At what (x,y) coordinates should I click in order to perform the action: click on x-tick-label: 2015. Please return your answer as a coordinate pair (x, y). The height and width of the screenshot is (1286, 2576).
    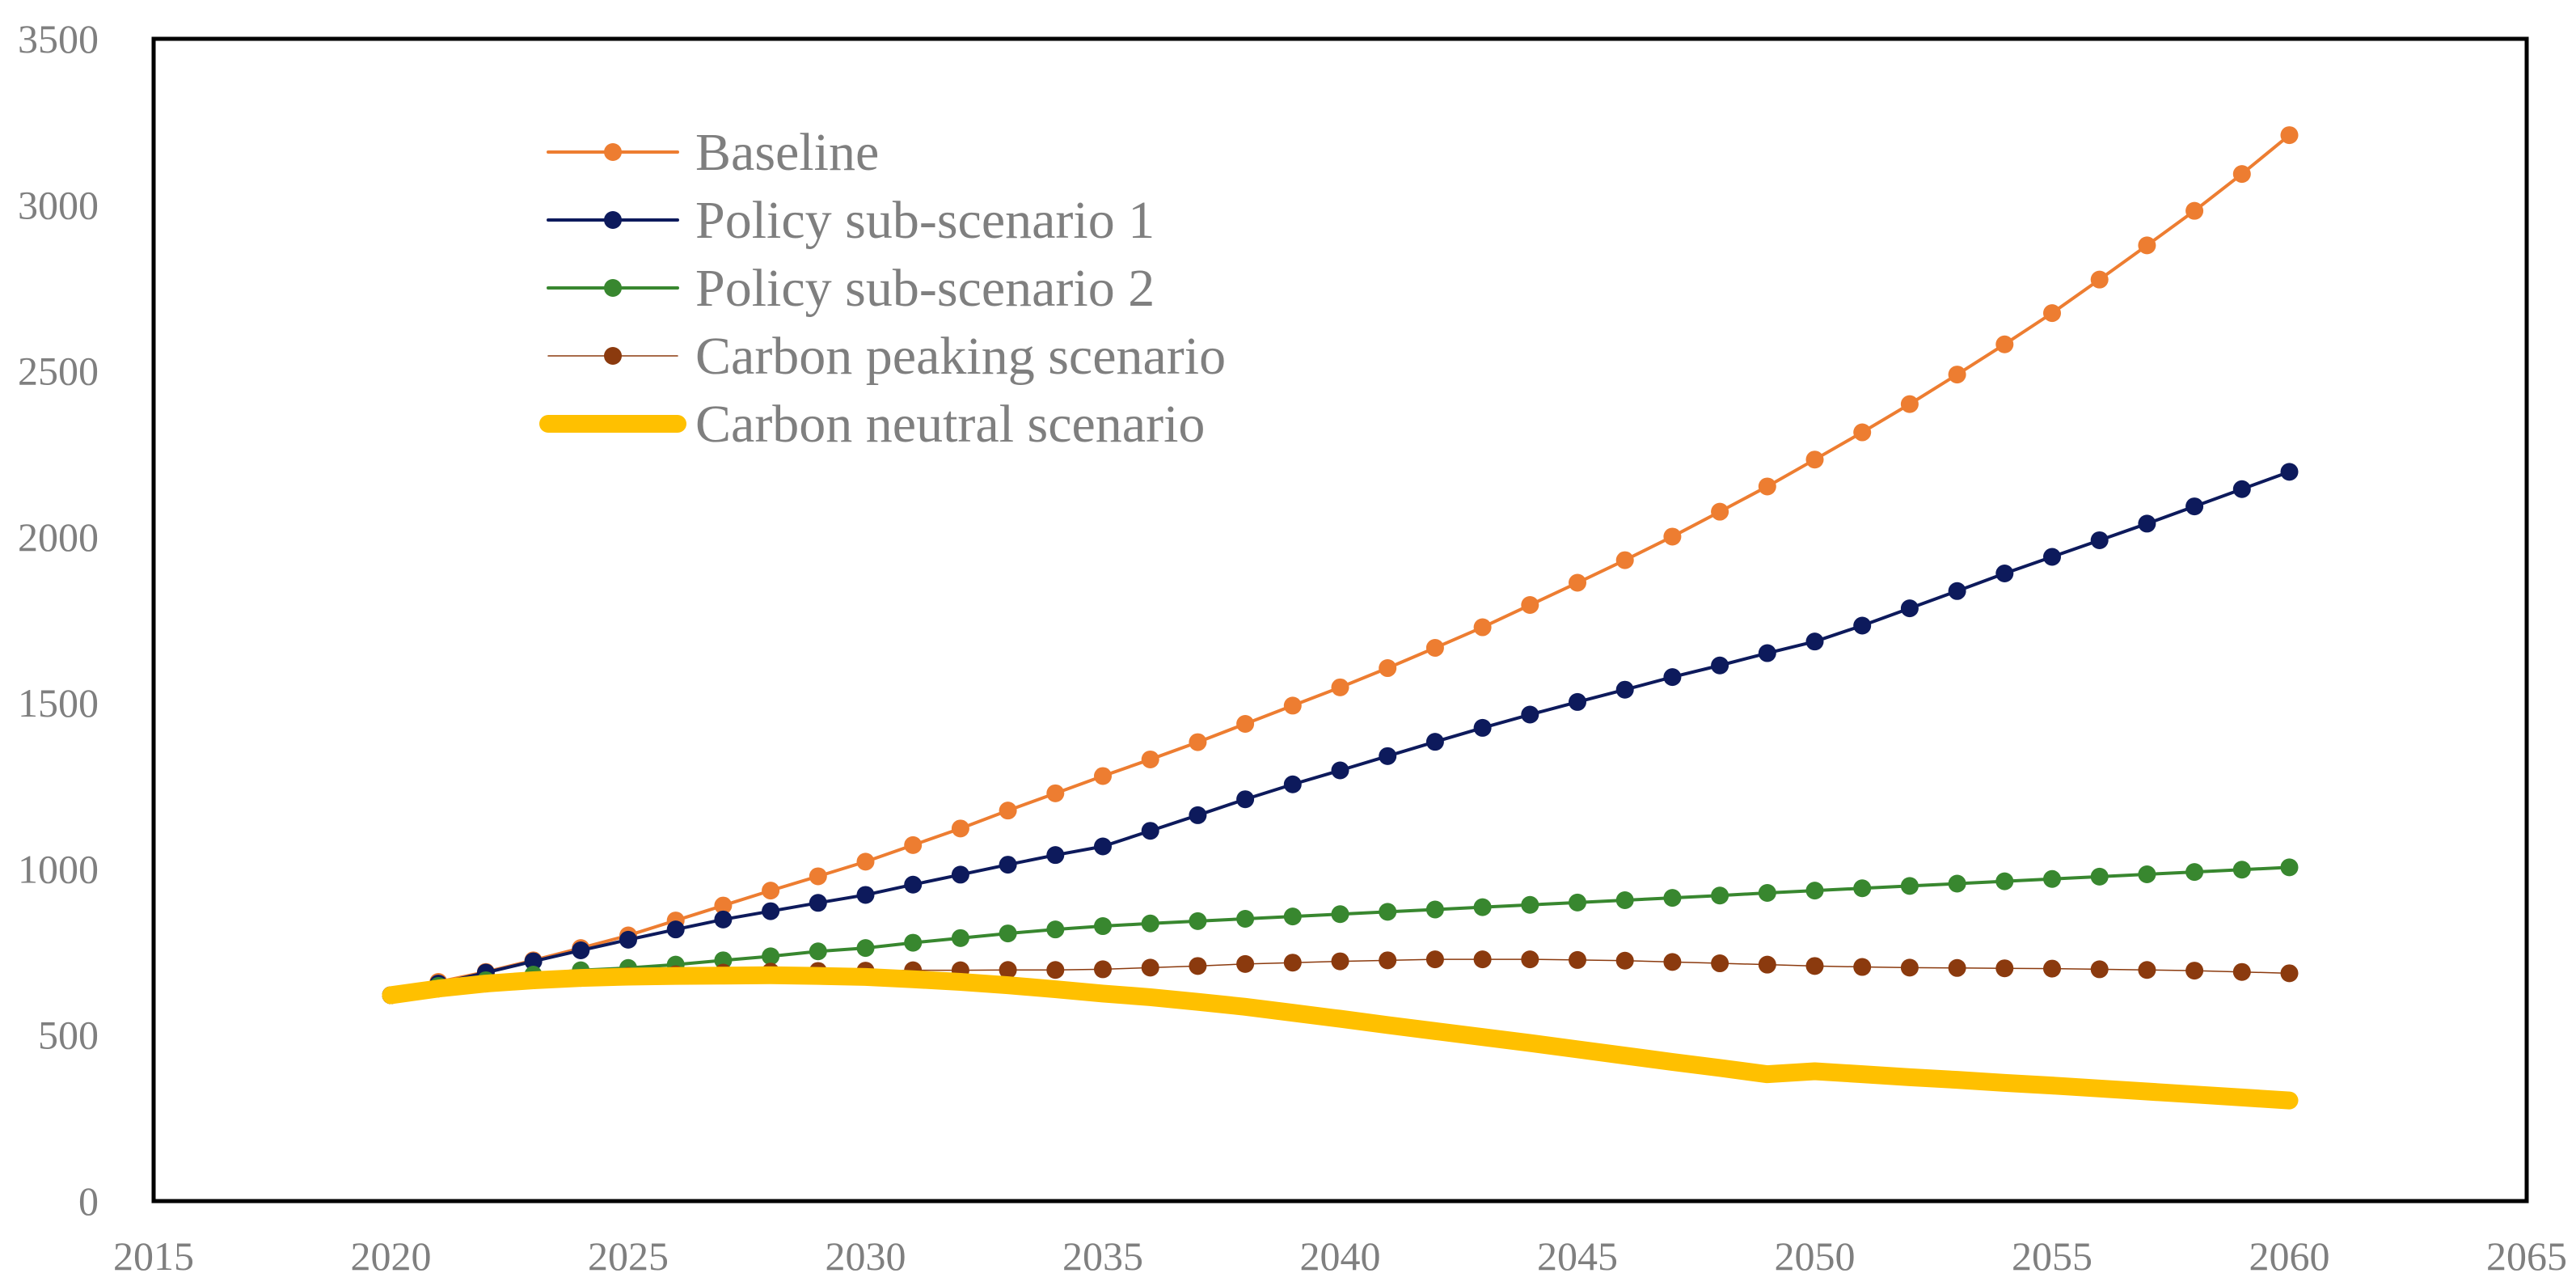
    Looking at the image, I should click on (153, 1256).